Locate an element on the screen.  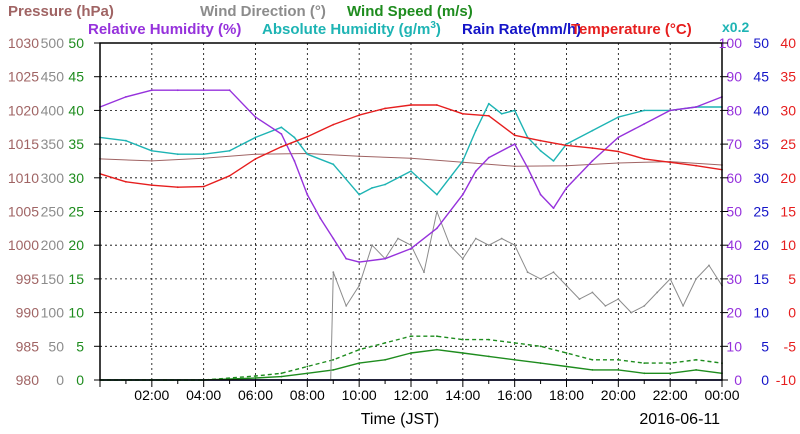
tick-wind-speed: 30 is located at coordinates (76, 178).